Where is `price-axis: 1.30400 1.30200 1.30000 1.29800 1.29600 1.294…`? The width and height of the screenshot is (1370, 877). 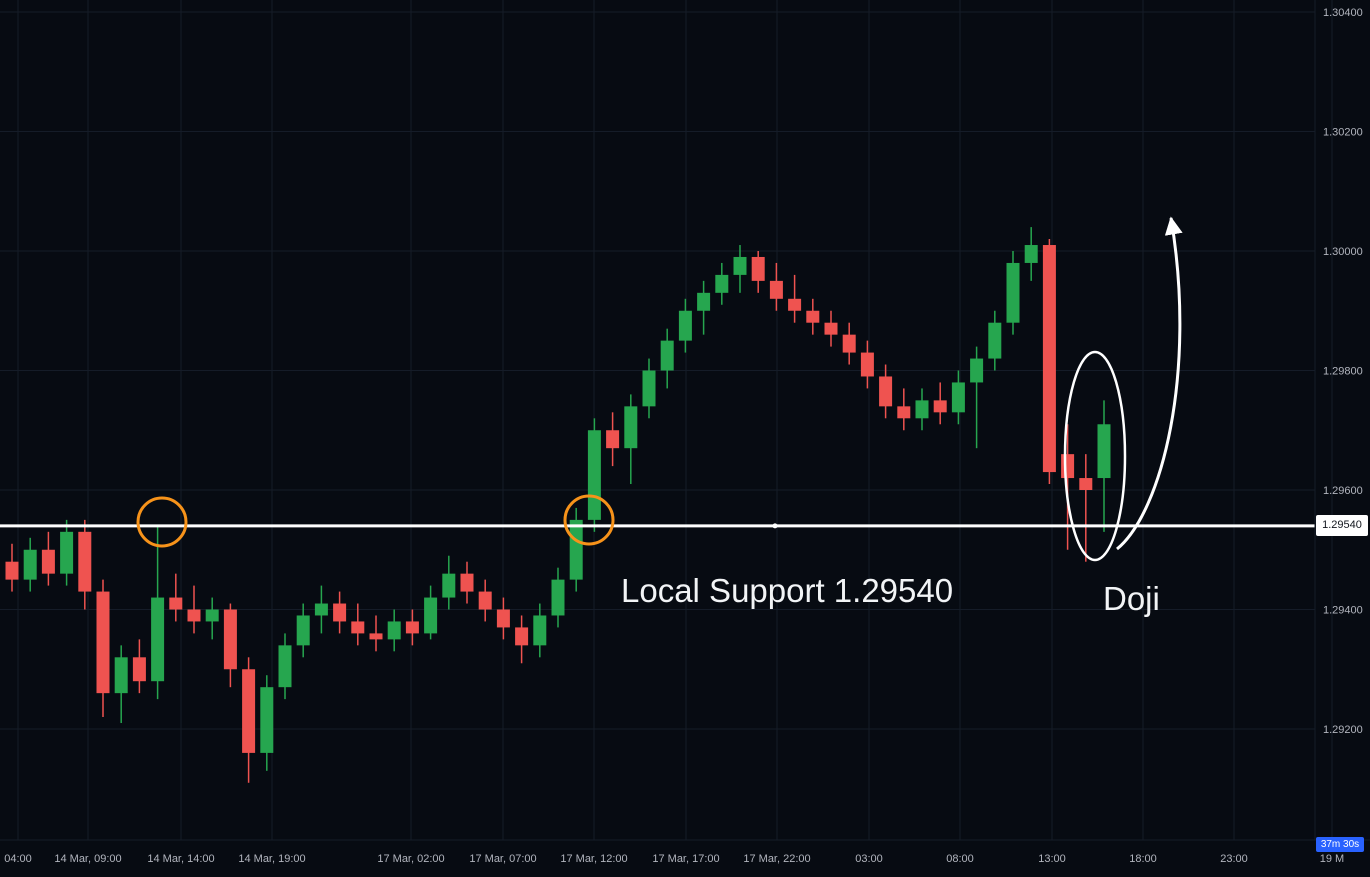 price-axis: 1.30400 1.30200 1.30000 1.29800 1.29600 1.294… is located at coordinates (1338, 420).